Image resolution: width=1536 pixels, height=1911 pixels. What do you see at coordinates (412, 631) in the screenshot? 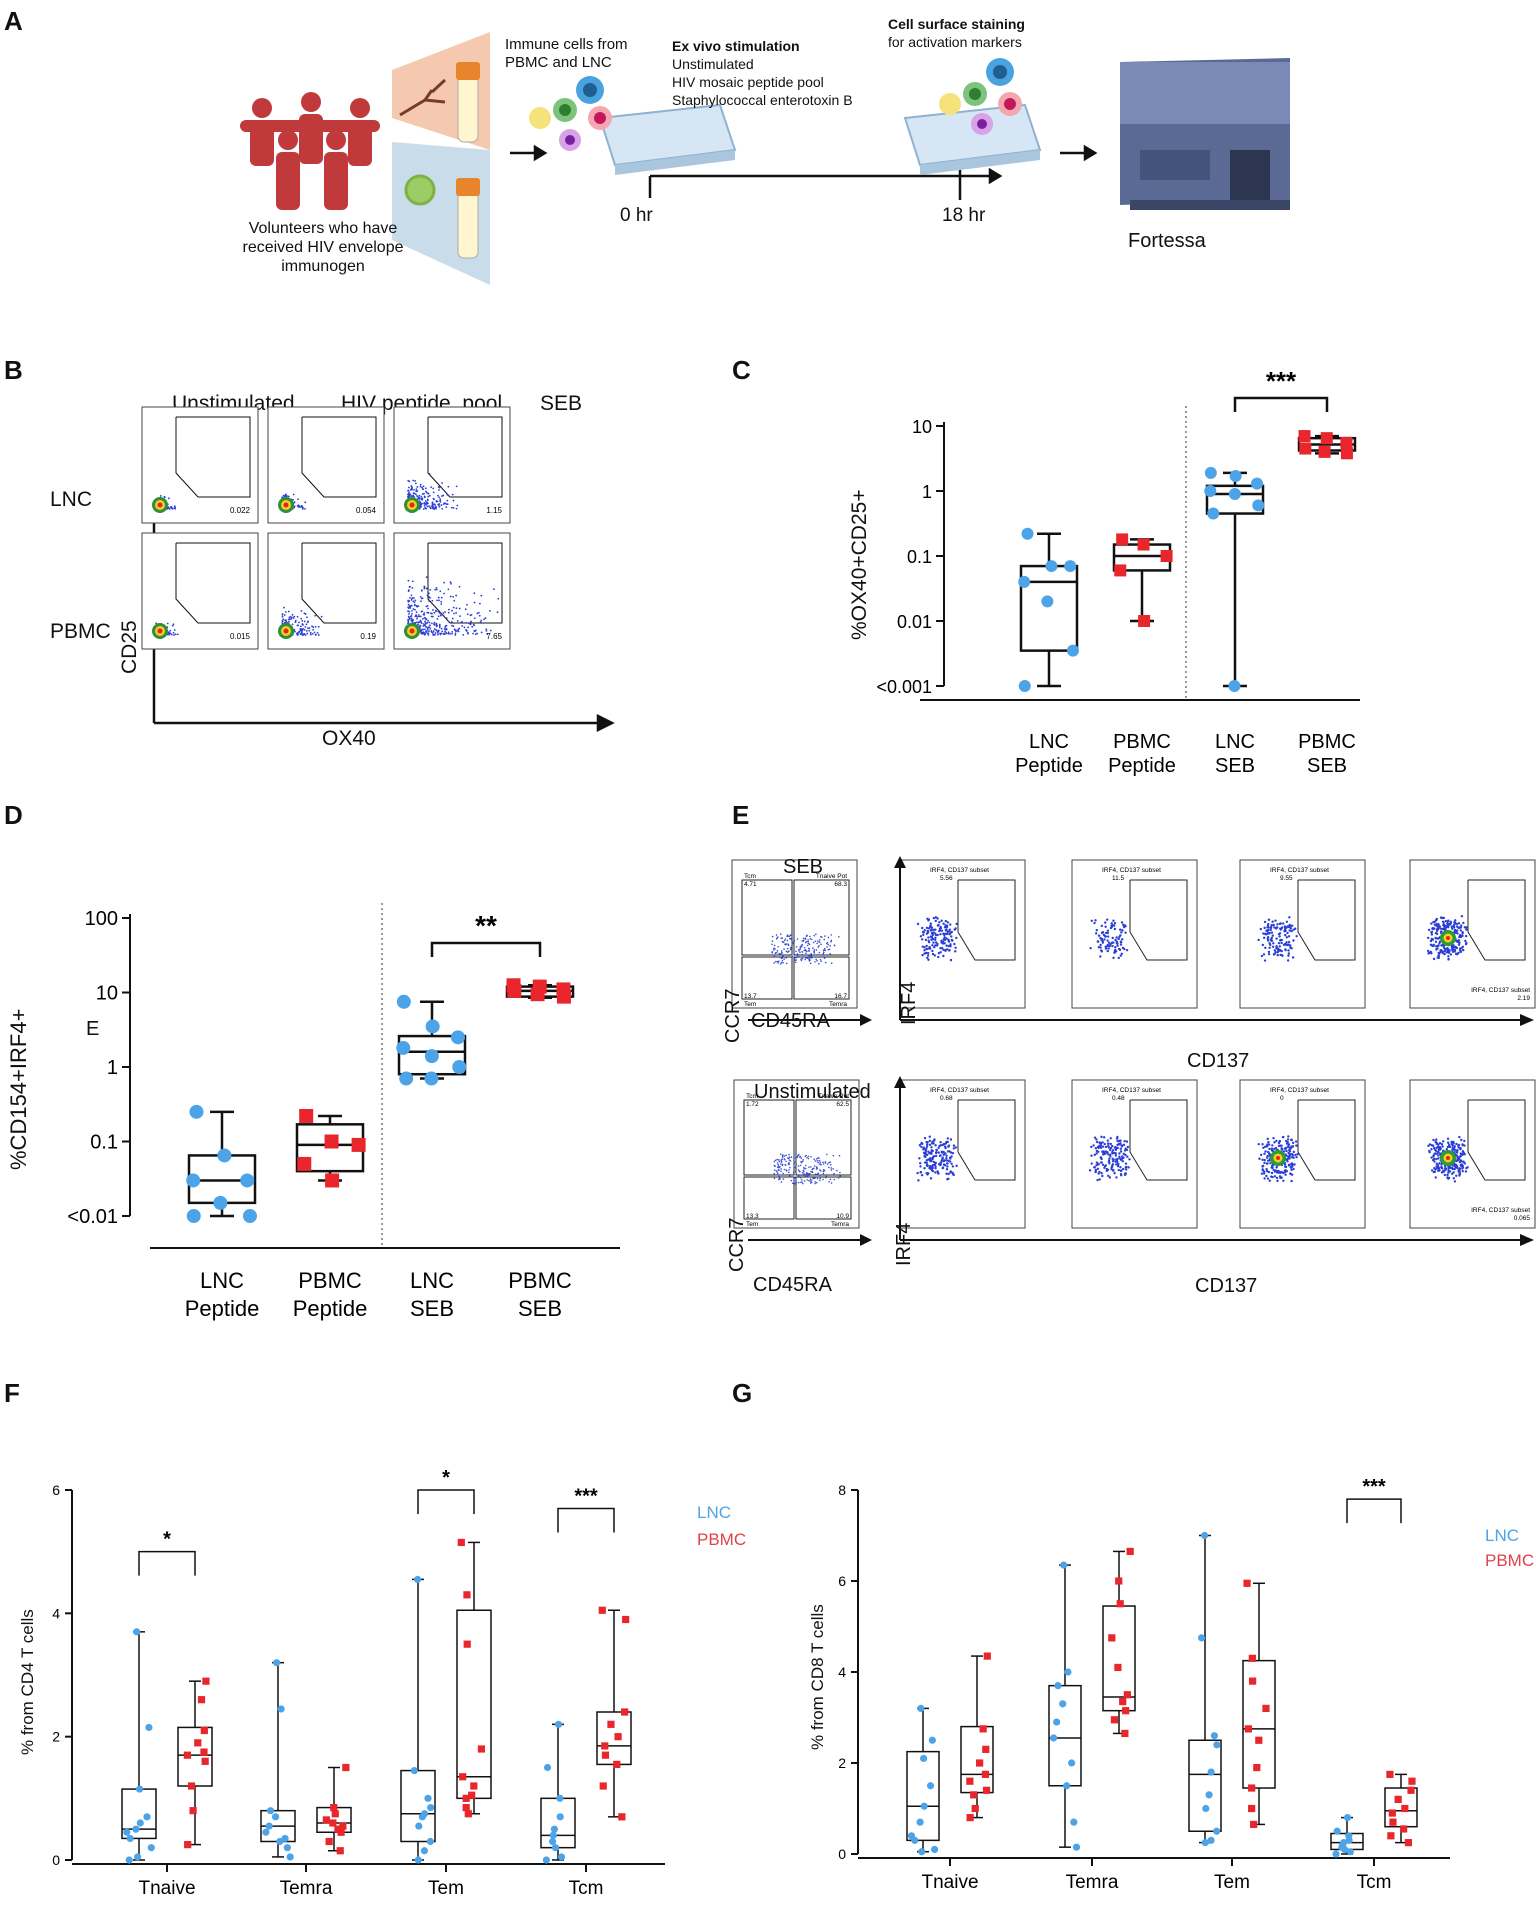
I see `b-density-core` at bounding box center [412, 631].